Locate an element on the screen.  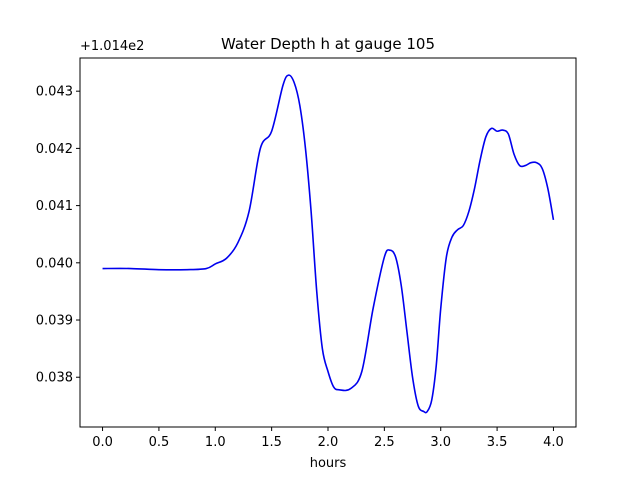
x-tick-label: 0.0 is located at coordinates (102, 442).